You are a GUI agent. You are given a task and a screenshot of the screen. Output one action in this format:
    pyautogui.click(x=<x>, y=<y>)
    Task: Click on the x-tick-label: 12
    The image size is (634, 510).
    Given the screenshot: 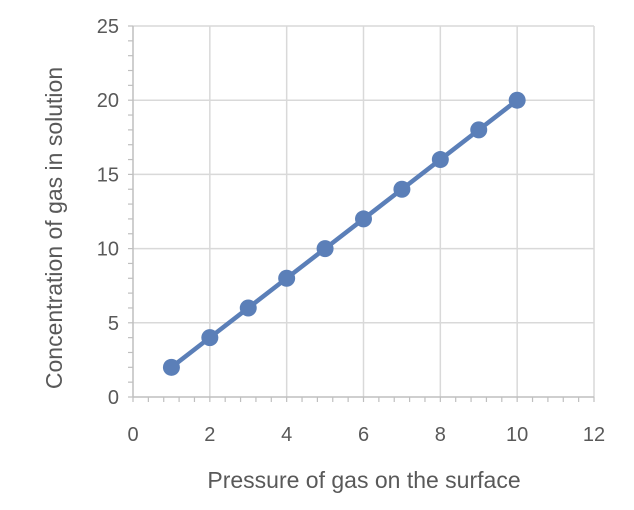 What is the action you would take?
    pyautogui.click(x=594, y=435)
    